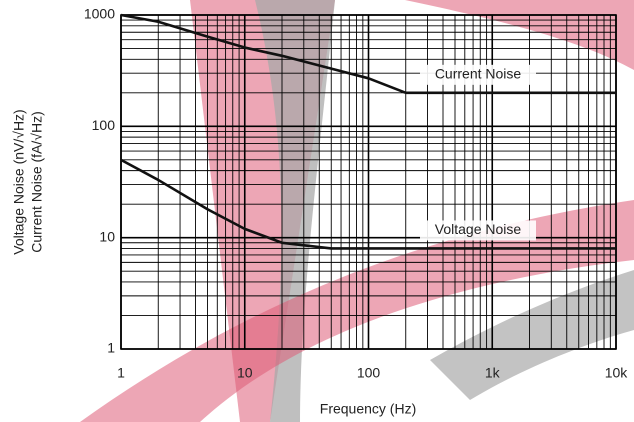  I want to click on series-label: Voltage Noise, so click(478, 229).